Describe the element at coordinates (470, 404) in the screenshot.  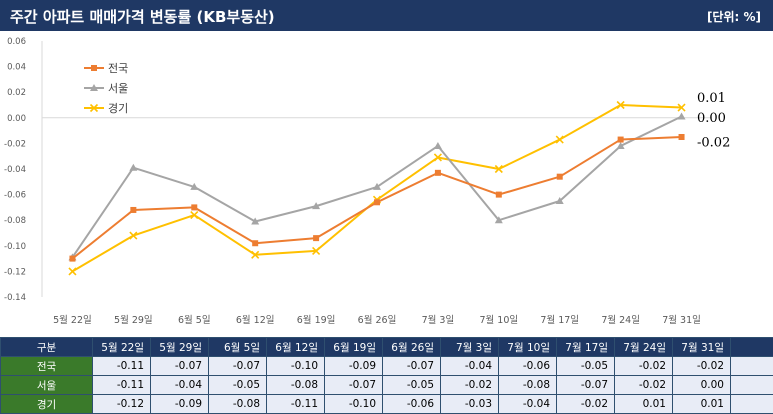
I see `table-cell: -0.03` at that location.